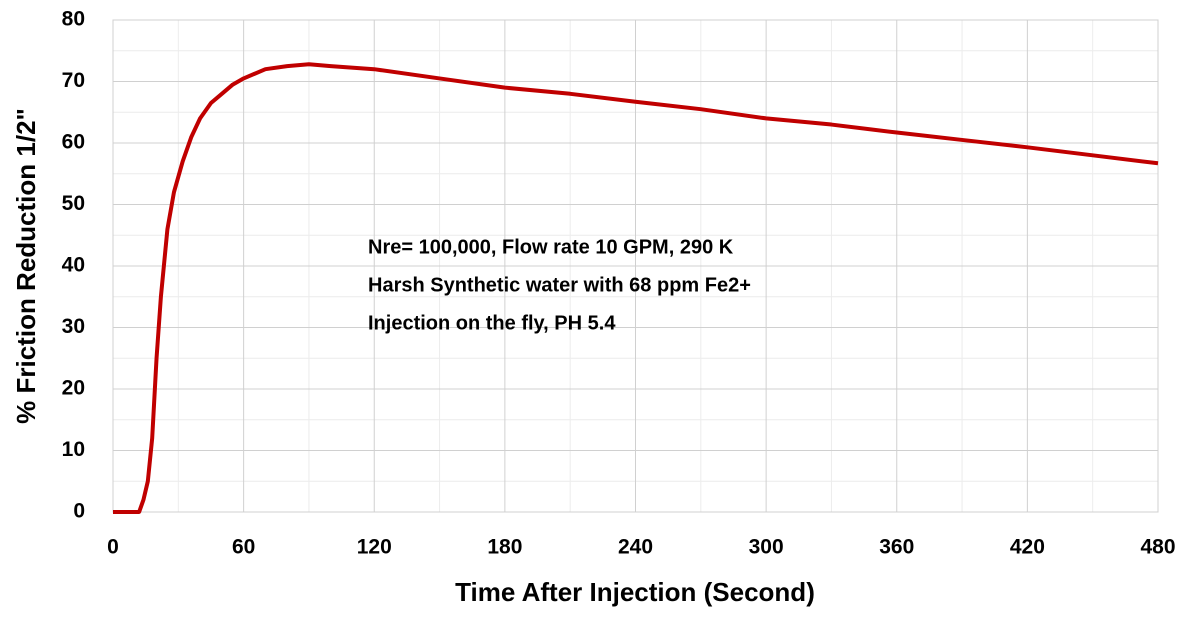 The image size is (1190, 619). I want to click on x-tick-label: 360, so click(896, 547).